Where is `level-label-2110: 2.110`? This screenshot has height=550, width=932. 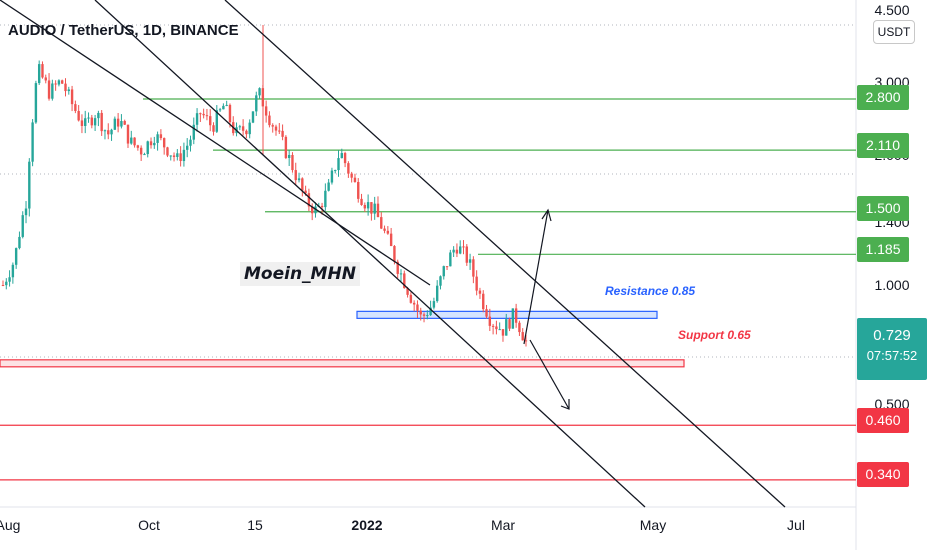 level-label-2110: 2.110 is located at coordinates (883, 145).